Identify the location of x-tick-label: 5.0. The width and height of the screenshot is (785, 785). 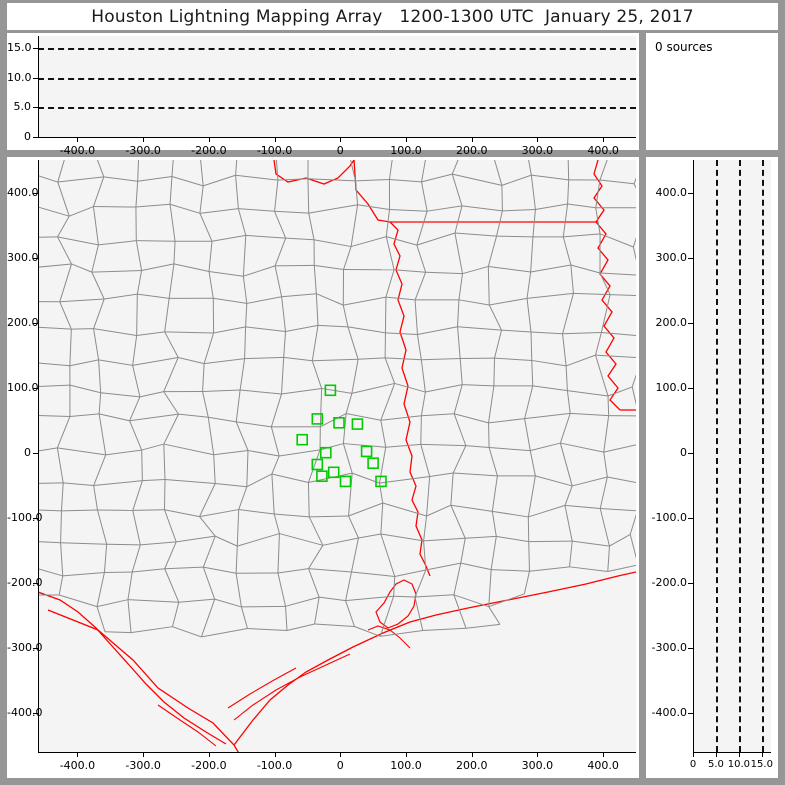
(715, 764).